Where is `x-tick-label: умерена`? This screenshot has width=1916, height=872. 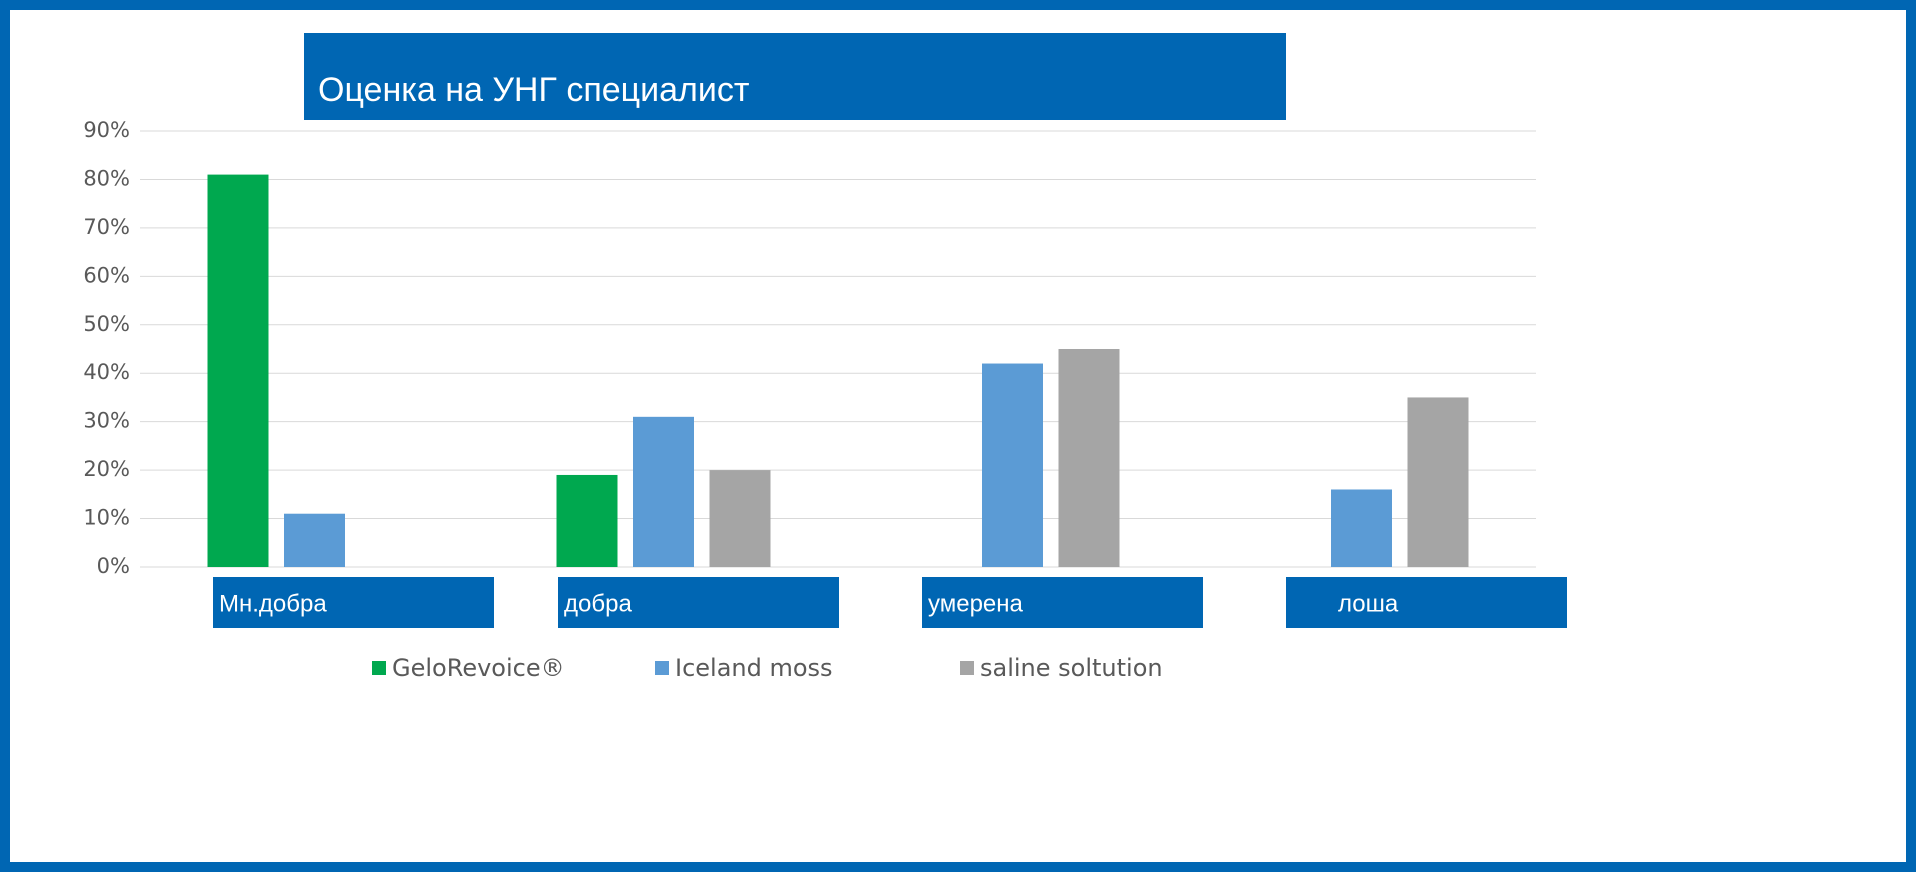 x-tick-label: умерена is located at coordinates (976, 603).